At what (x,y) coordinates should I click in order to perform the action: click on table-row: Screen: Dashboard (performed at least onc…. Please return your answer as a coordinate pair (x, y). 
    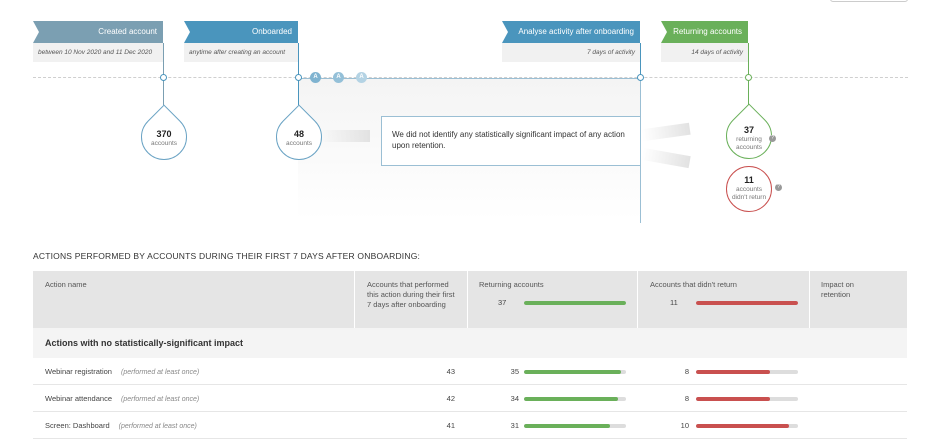
    Looking at the image, I should click on (470, 425).